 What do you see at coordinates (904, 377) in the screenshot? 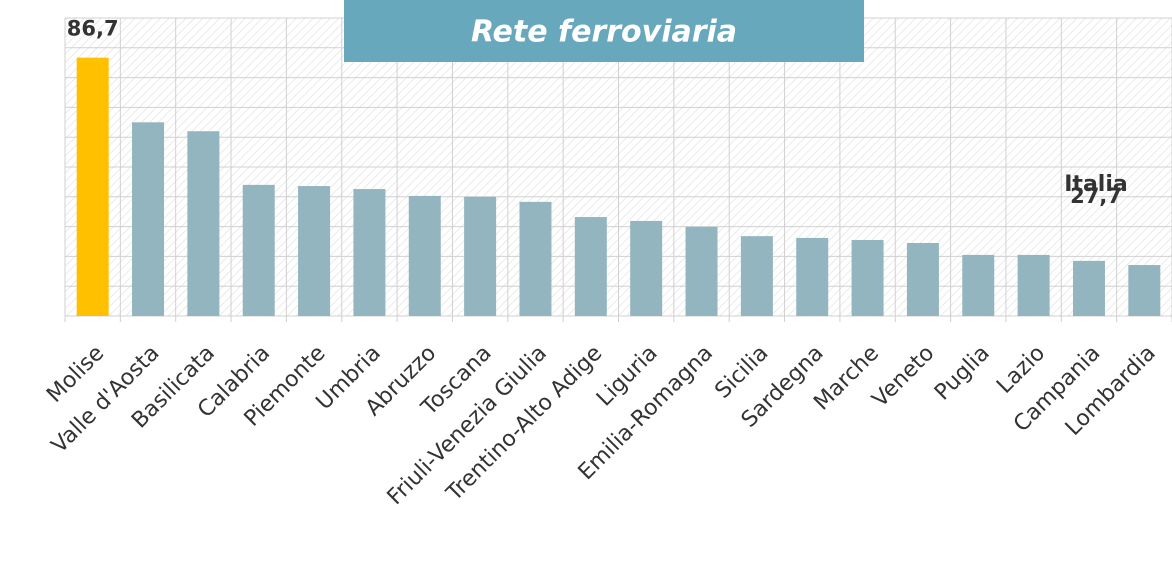
I see `x-tick-label: Veneto` at bounding box center [904, 377].